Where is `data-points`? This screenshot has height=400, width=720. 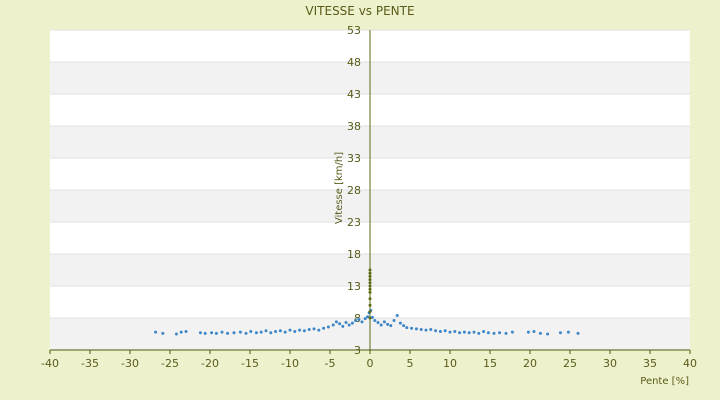 data-points is located at coordinates (367, 302).